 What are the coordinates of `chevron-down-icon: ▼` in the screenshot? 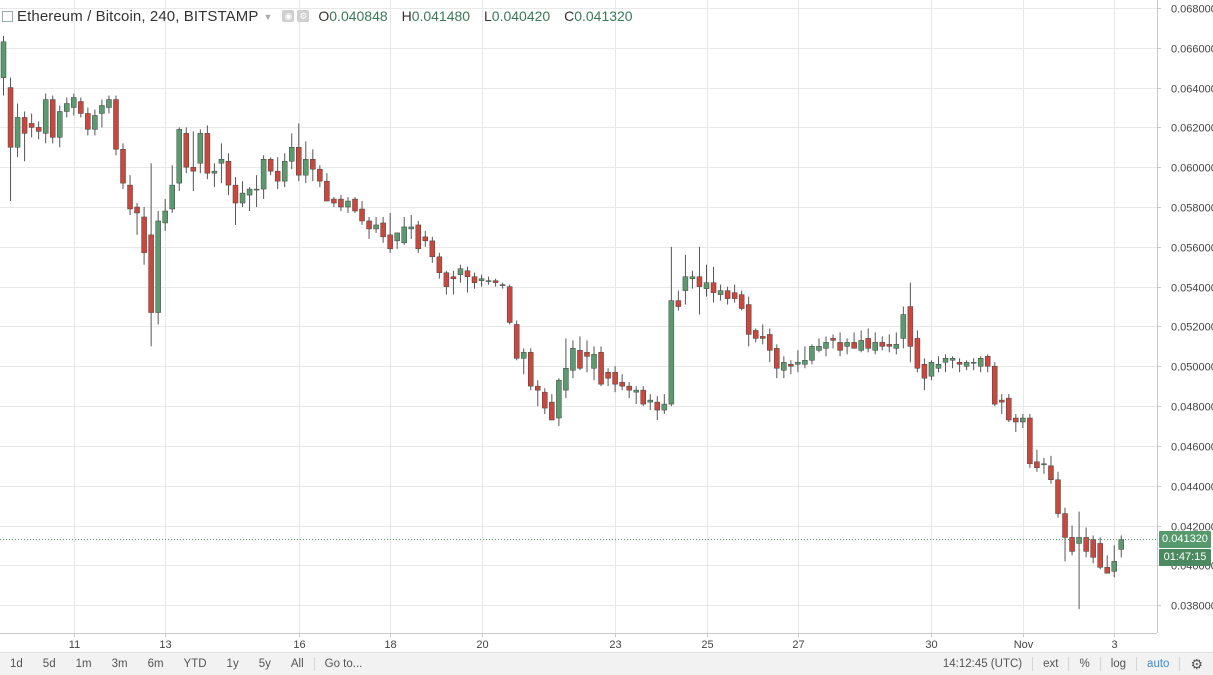 It's located at (268, 17).